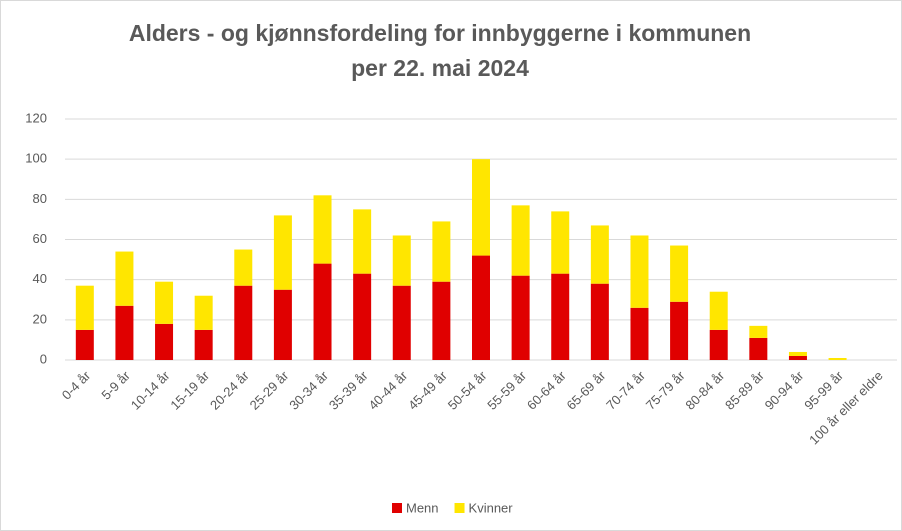  Describe the element at coordinates (422, 507) in the screenshot. I see `legend-label: Menn` at that location.